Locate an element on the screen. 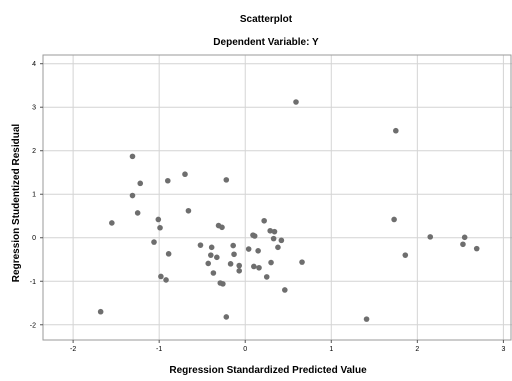 Image resolution: width=512 pixels, height=381 pixels. y-tick-label: 4 is located at coordinates (34, 64).